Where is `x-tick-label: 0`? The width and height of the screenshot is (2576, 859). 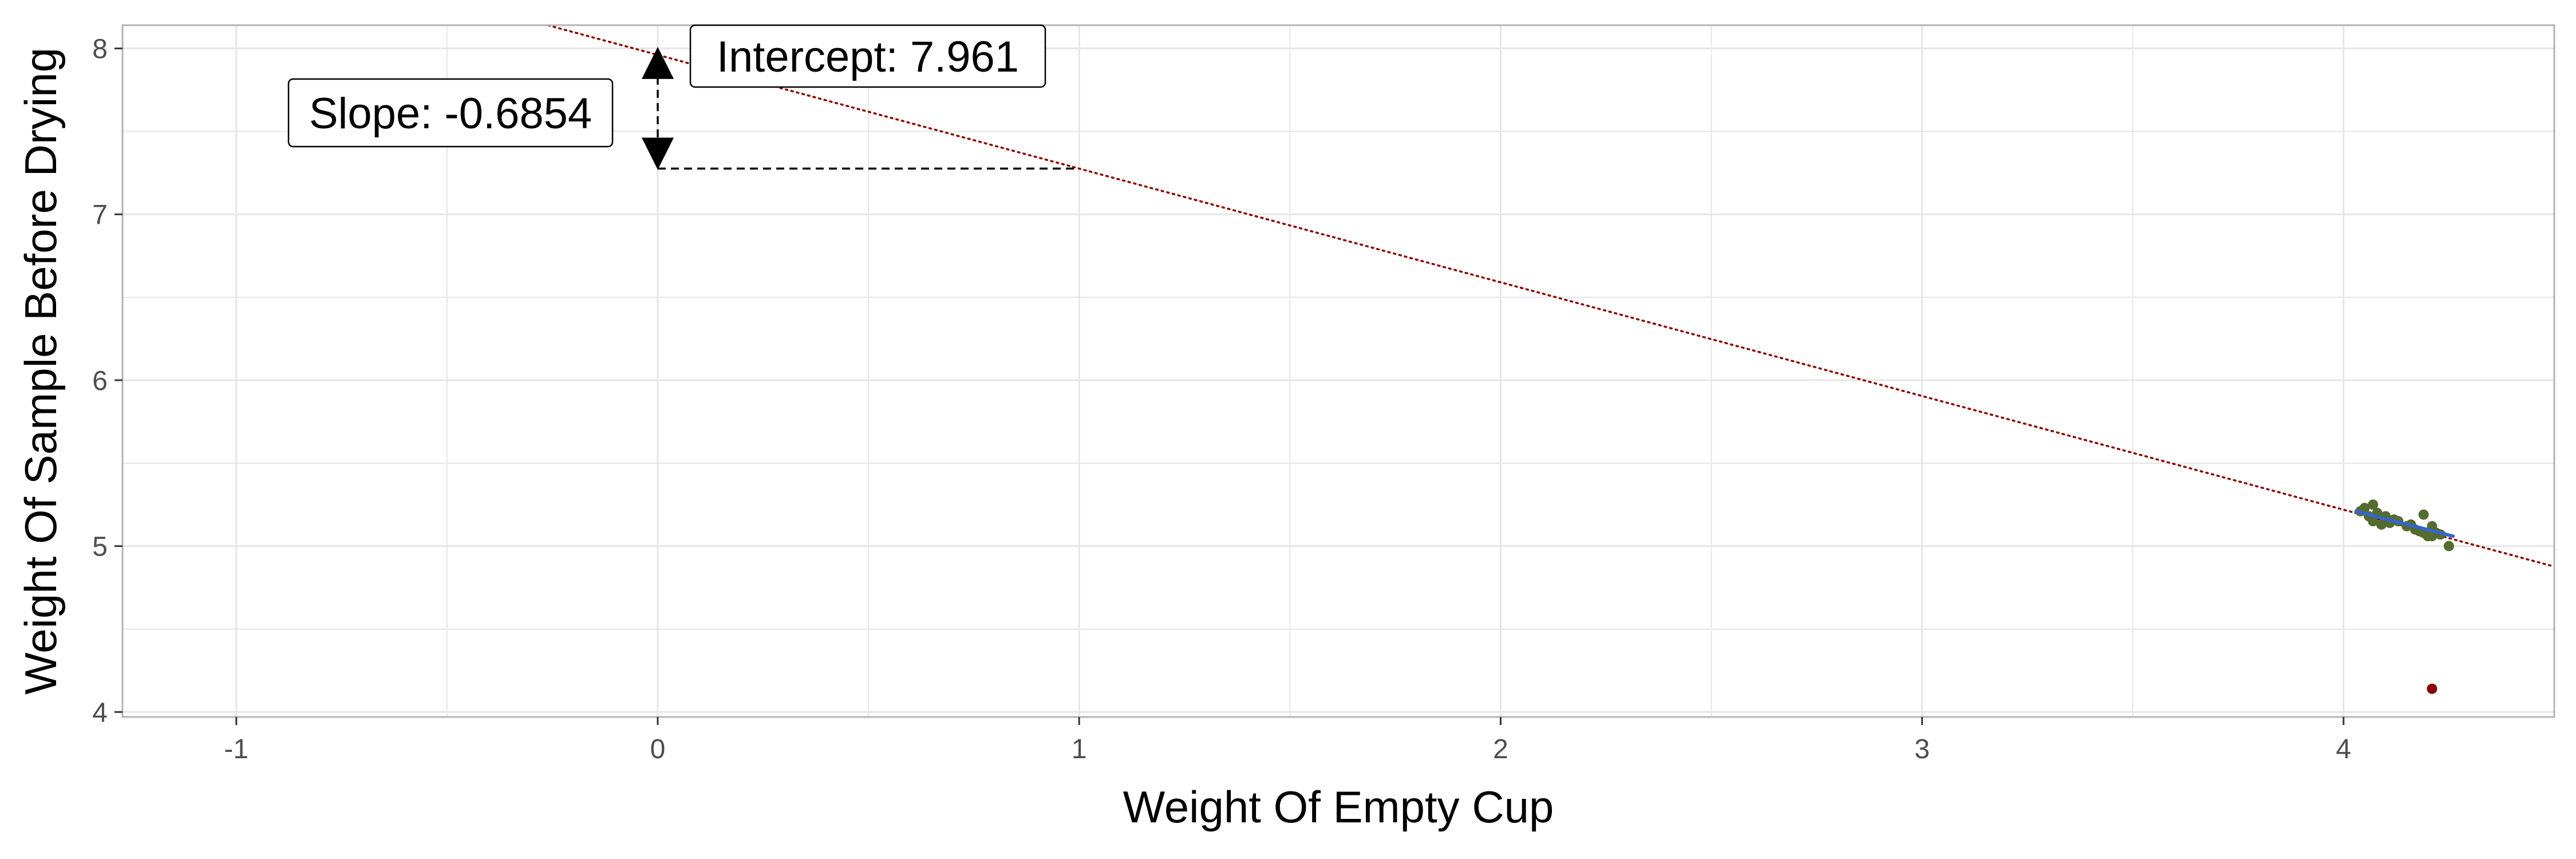 x-tick-label: 0 is located at coordinates (658, 749).